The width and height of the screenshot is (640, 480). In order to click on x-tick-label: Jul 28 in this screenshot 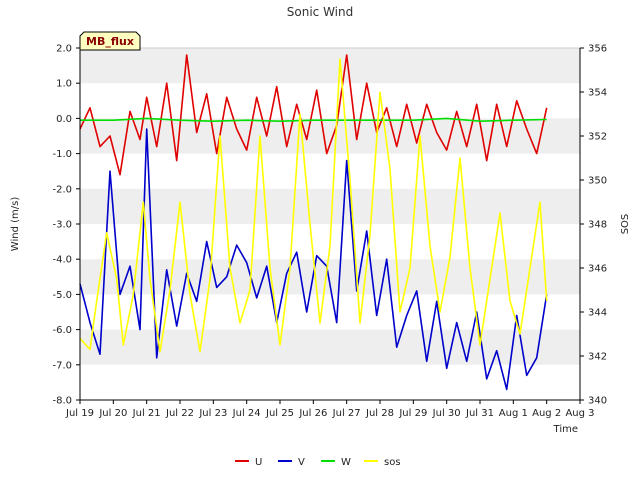, I will do `click(379, 413)`.